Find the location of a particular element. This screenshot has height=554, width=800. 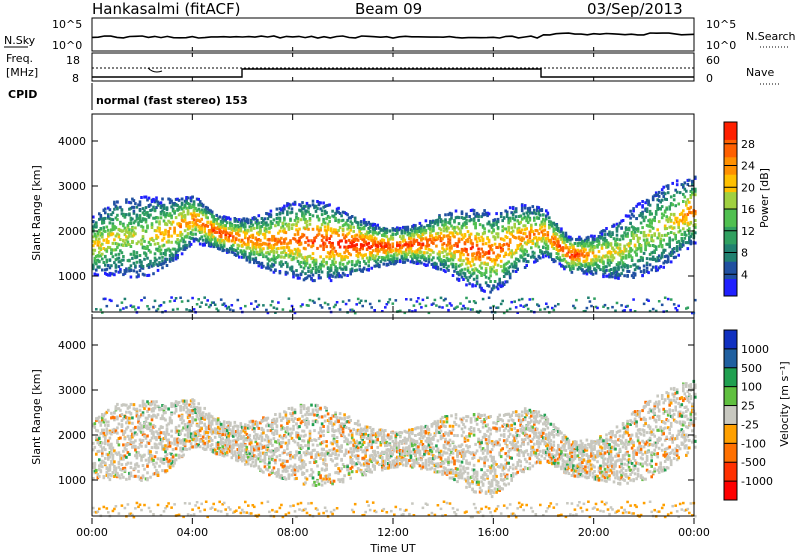

freq-unit-label: [MHz] is located at coordinates (22, 72).